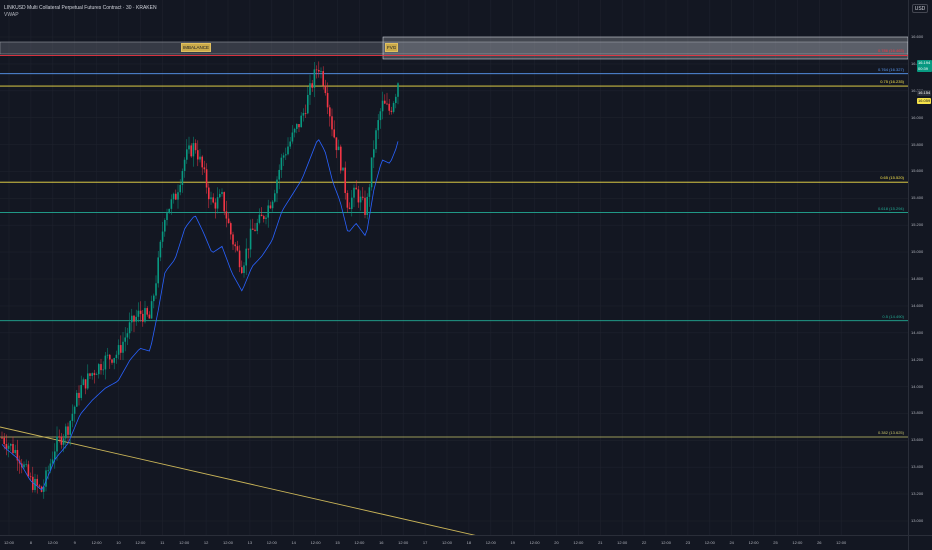 The width and height of the screenshot is (932, 550). Describe the element at coordinates (917, 171) in the screenshot. I see `price-tick: 15.600` at that location.